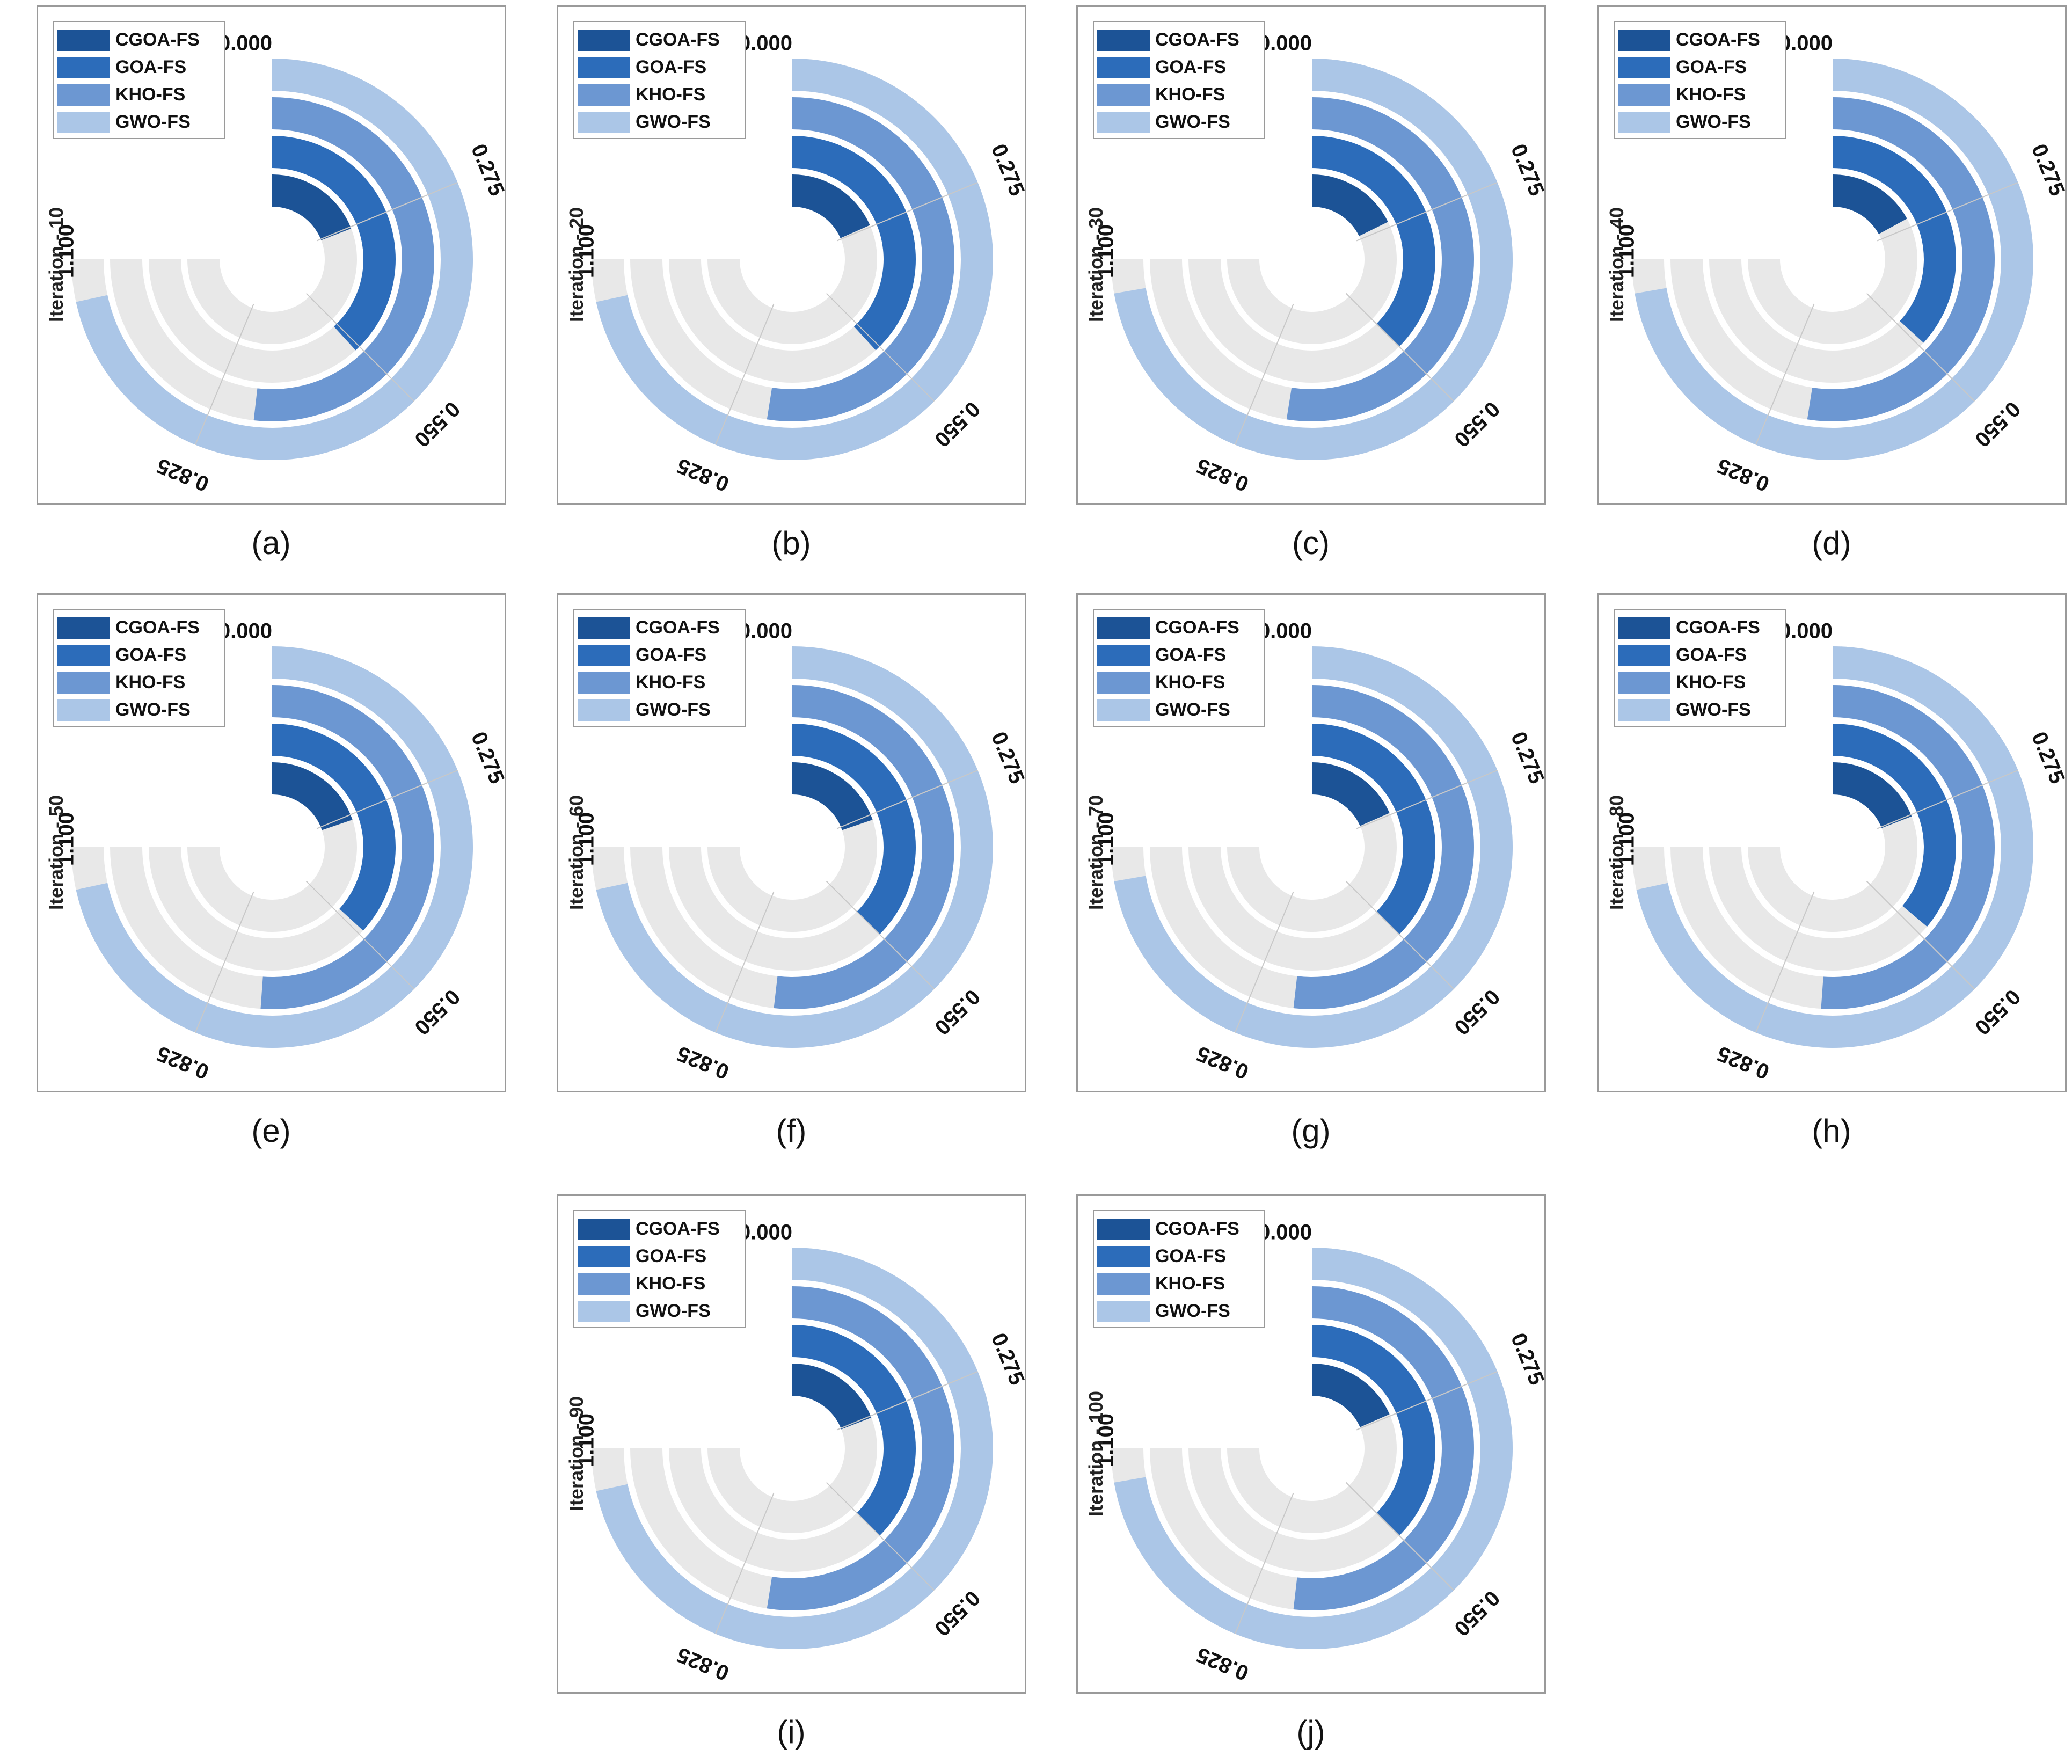  Describe the element at coordinates (674, 122) in the screenshot. I see `legend-label: GWO-FS` at that location.